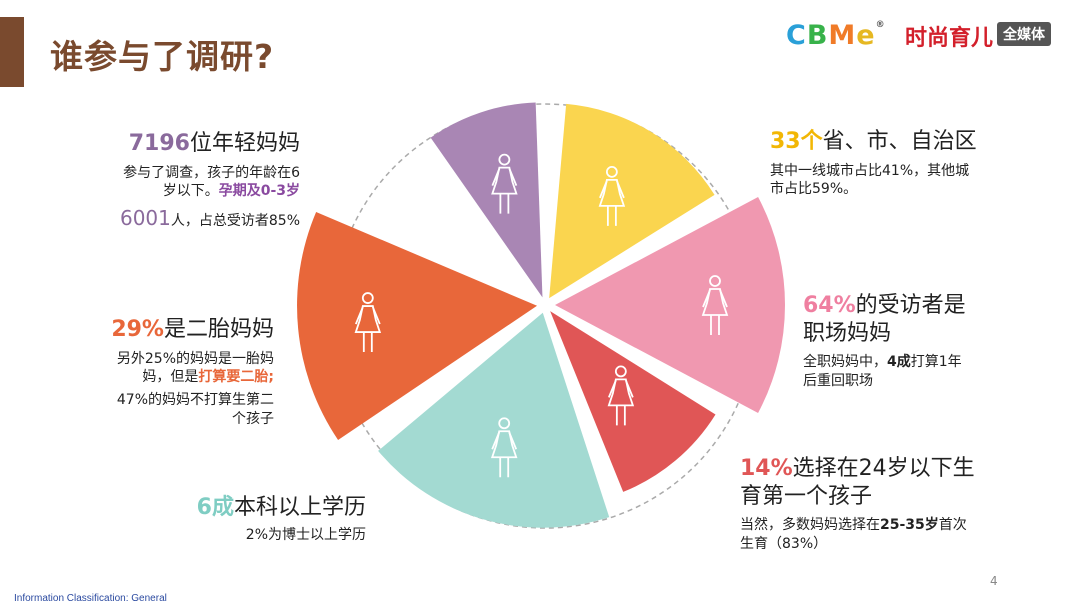 This screenshot has height=608, width=1080. What do you see at coordinates (305, 534) in the screenshot?
I see `edu-line1: 2%为博士以上学历` at bounding box center [305, 534].